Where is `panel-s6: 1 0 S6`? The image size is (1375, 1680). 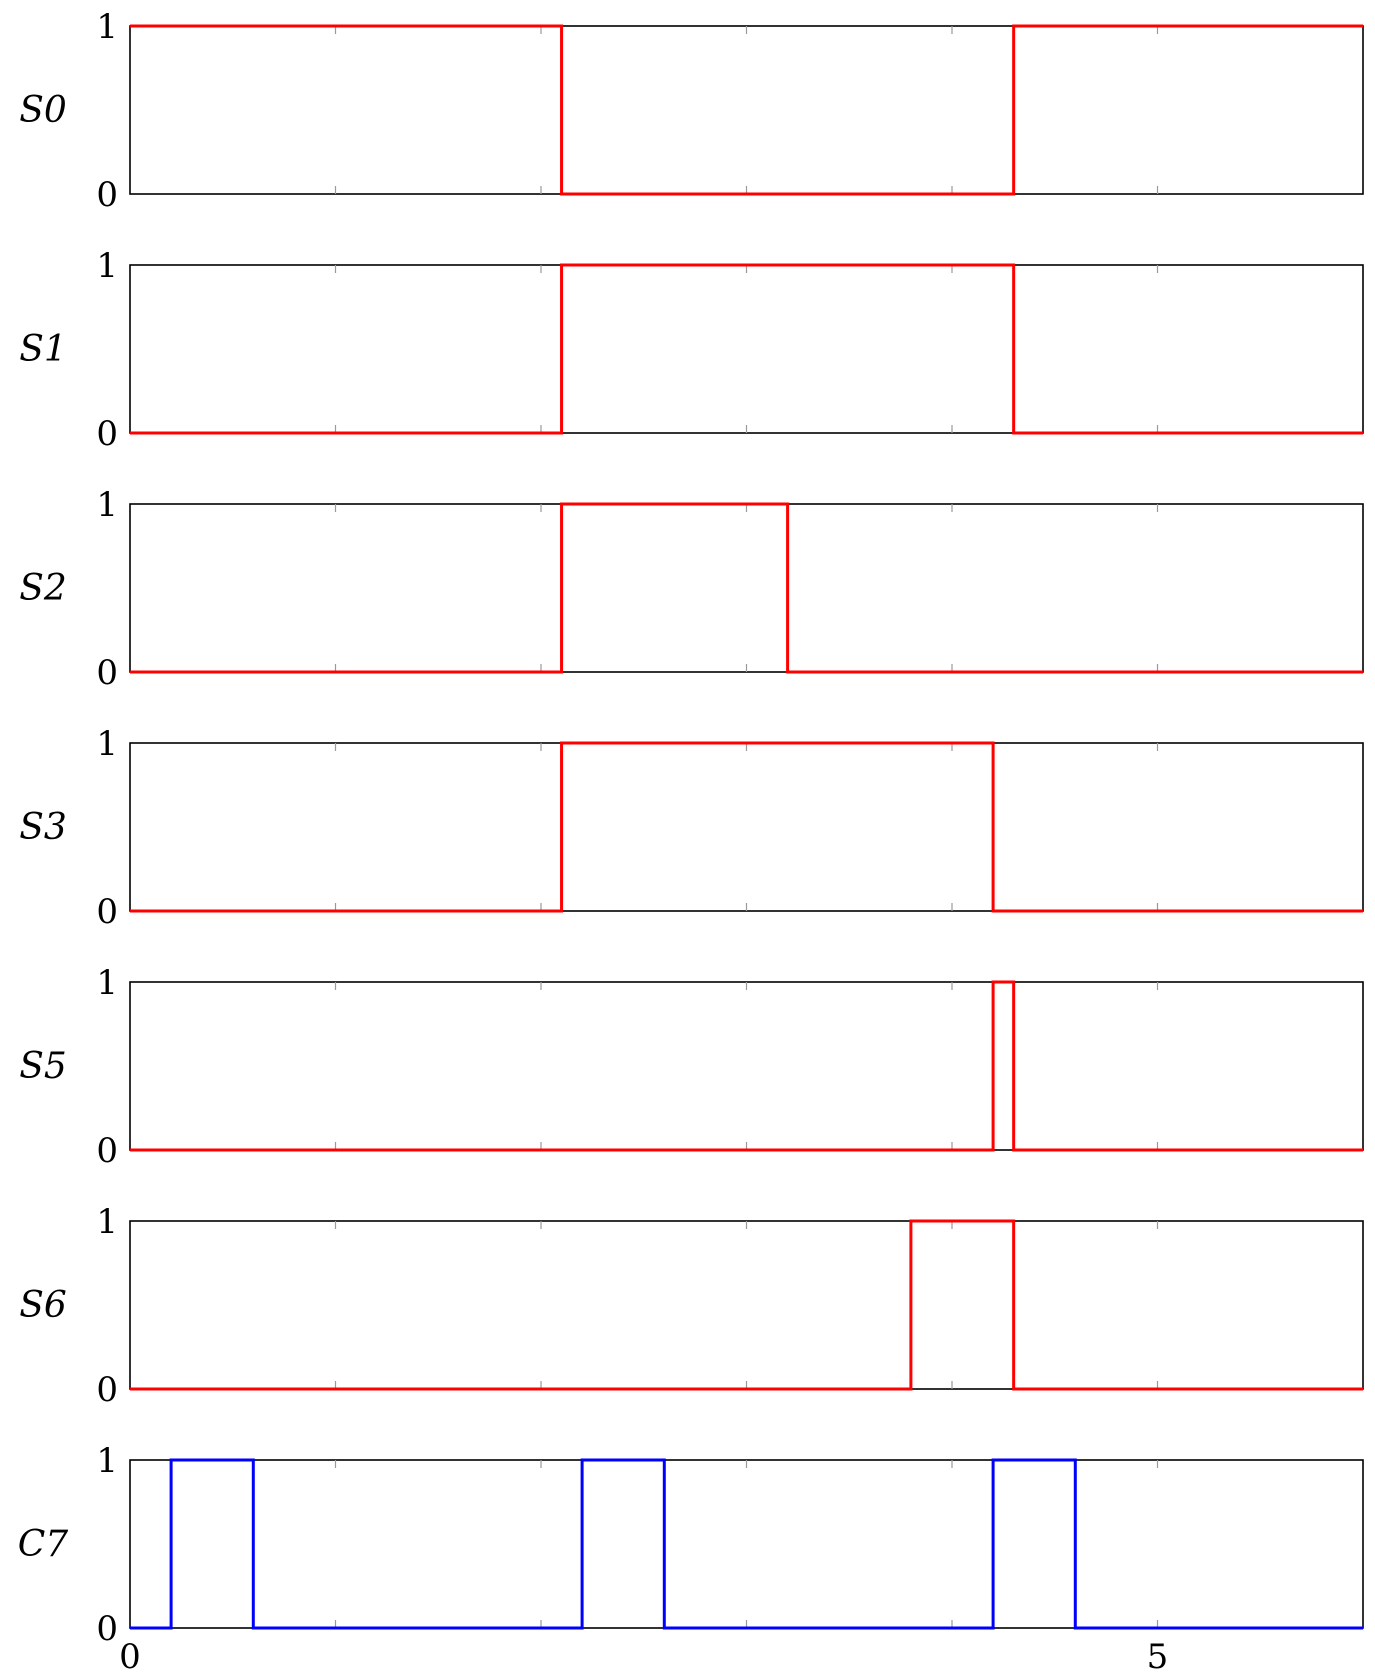
panel-s6: 1 0 S6 is located at coordinates (691, 1306).